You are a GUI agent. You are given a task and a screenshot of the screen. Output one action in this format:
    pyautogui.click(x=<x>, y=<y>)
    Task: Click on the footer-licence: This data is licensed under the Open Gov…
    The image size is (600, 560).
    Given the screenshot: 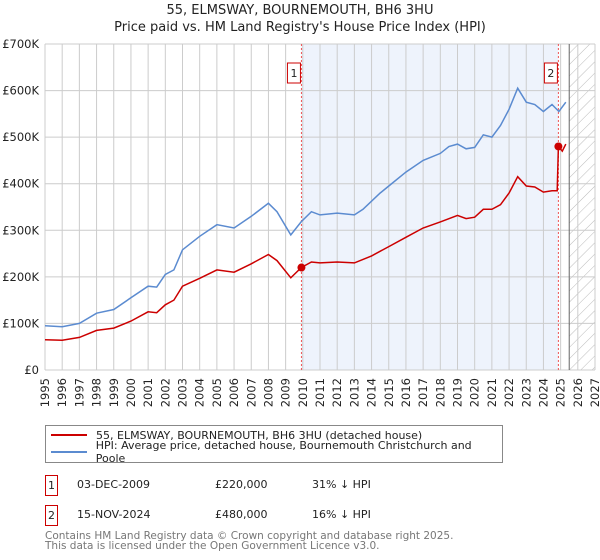 What is the action you would take?
    pyautogui.click(x=212, y=546)
    